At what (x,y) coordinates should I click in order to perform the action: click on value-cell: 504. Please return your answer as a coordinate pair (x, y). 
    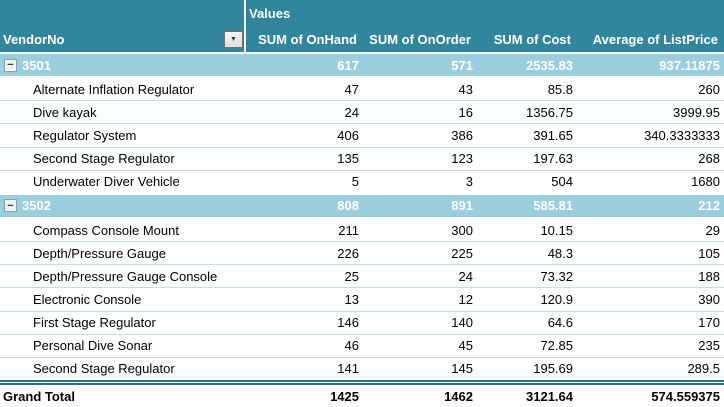
    Looking at the image, I should click on (562, 182).